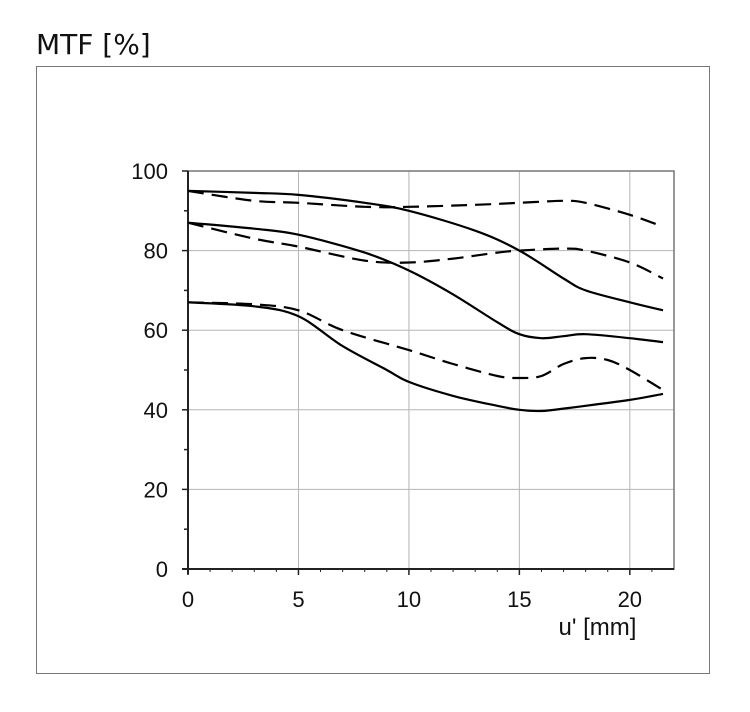 The image size is (750, 712). I want to click on y-tick-label: 40, so click(156, 410).